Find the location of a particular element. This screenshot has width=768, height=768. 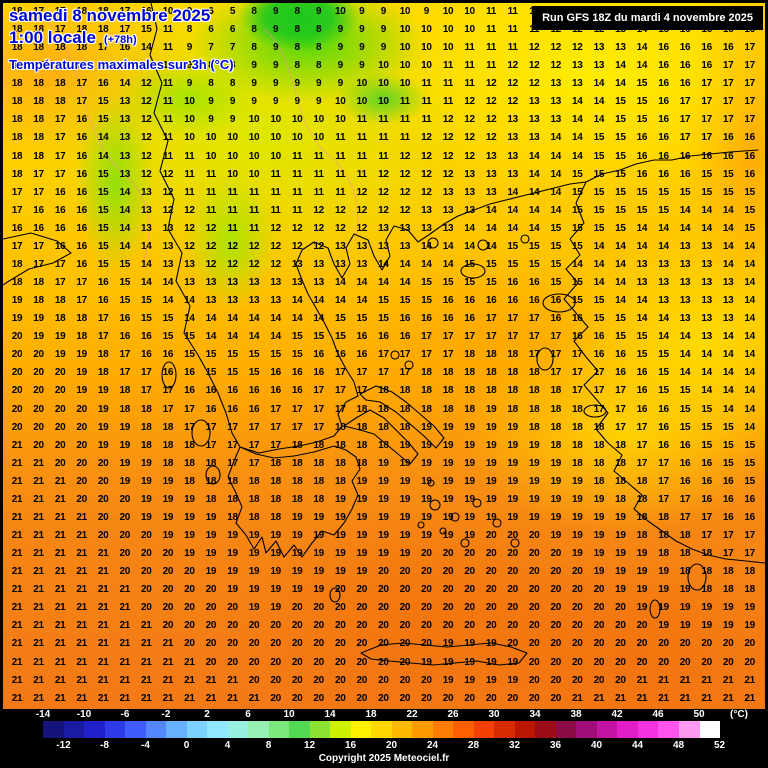

scale-color-bar is located at coordinates (382, 729).